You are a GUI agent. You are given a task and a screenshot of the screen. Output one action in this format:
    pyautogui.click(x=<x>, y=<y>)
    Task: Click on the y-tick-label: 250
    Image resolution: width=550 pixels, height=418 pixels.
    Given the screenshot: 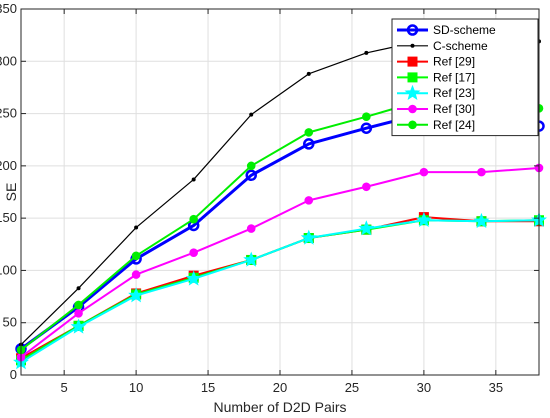 What is the action you would take?
    pyautogui.click(x=8, y=113)
    